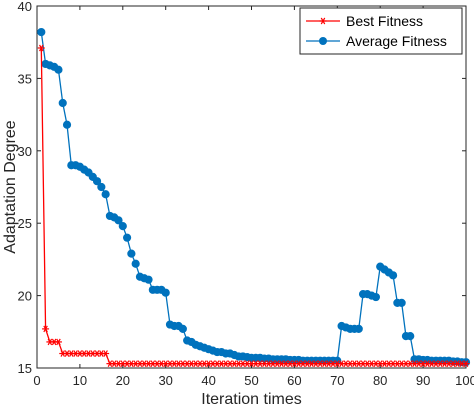  What do you see at coordinates (396, 41) in the screenshot?
I see `legend-label: Average Fitness` at bounding box center [396, 41].